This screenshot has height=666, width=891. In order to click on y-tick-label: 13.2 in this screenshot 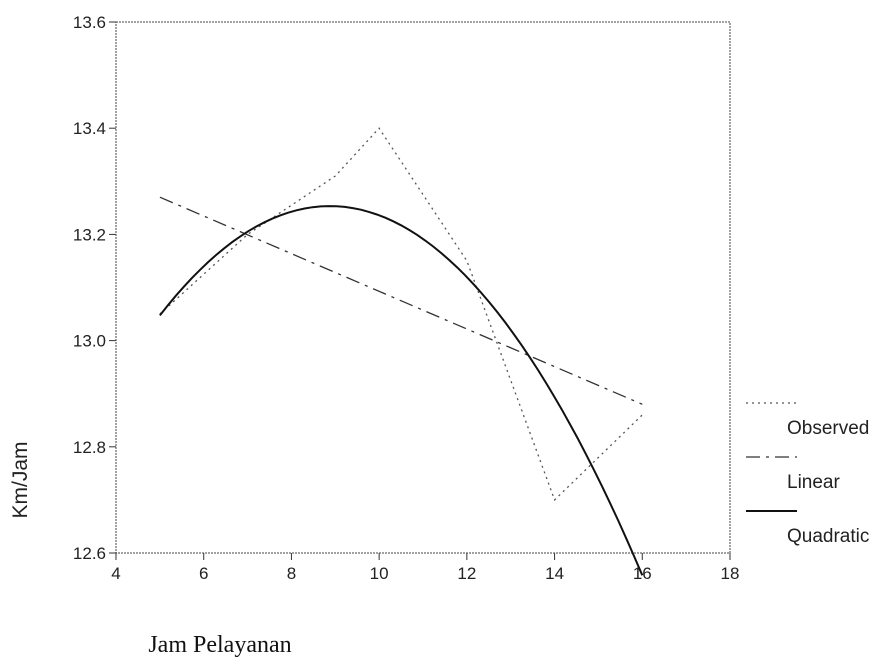, I will do `click(89, 234)`.